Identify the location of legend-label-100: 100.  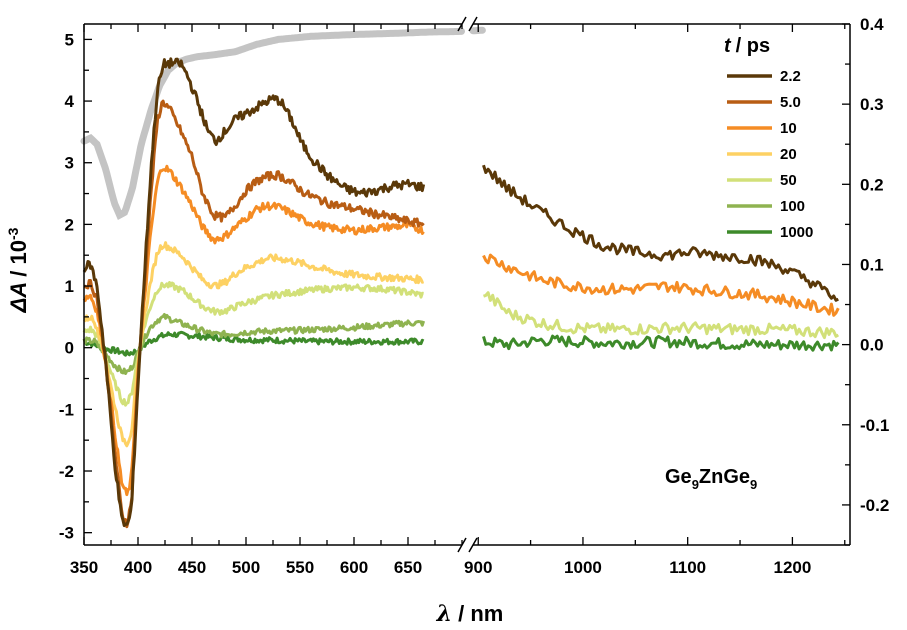
(792, 206).